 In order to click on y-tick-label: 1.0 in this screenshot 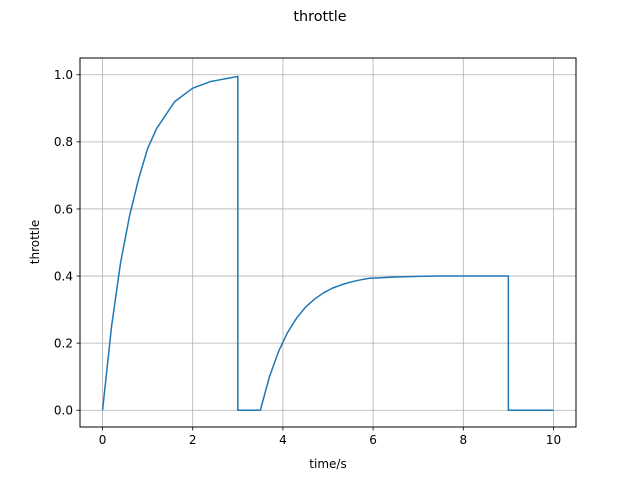, I will do `click(63, 75)`.